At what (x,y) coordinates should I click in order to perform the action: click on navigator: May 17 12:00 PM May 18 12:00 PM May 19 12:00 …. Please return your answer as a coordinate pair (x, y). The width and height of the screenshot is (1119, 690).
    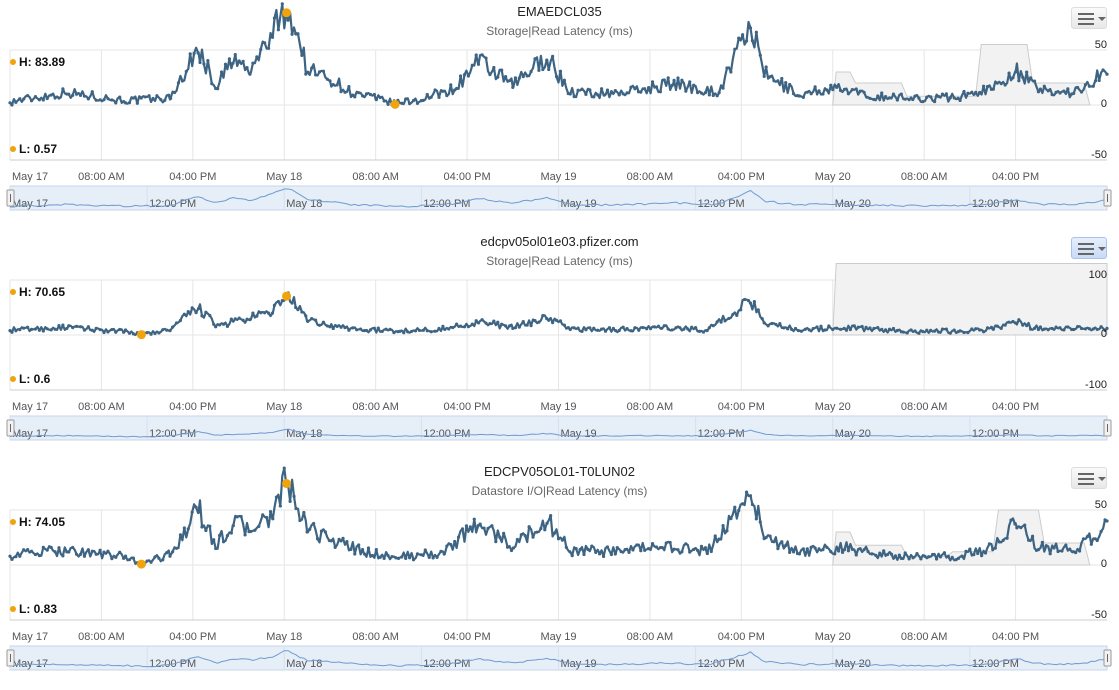
    Looking at the image, I should click on (559, 428).